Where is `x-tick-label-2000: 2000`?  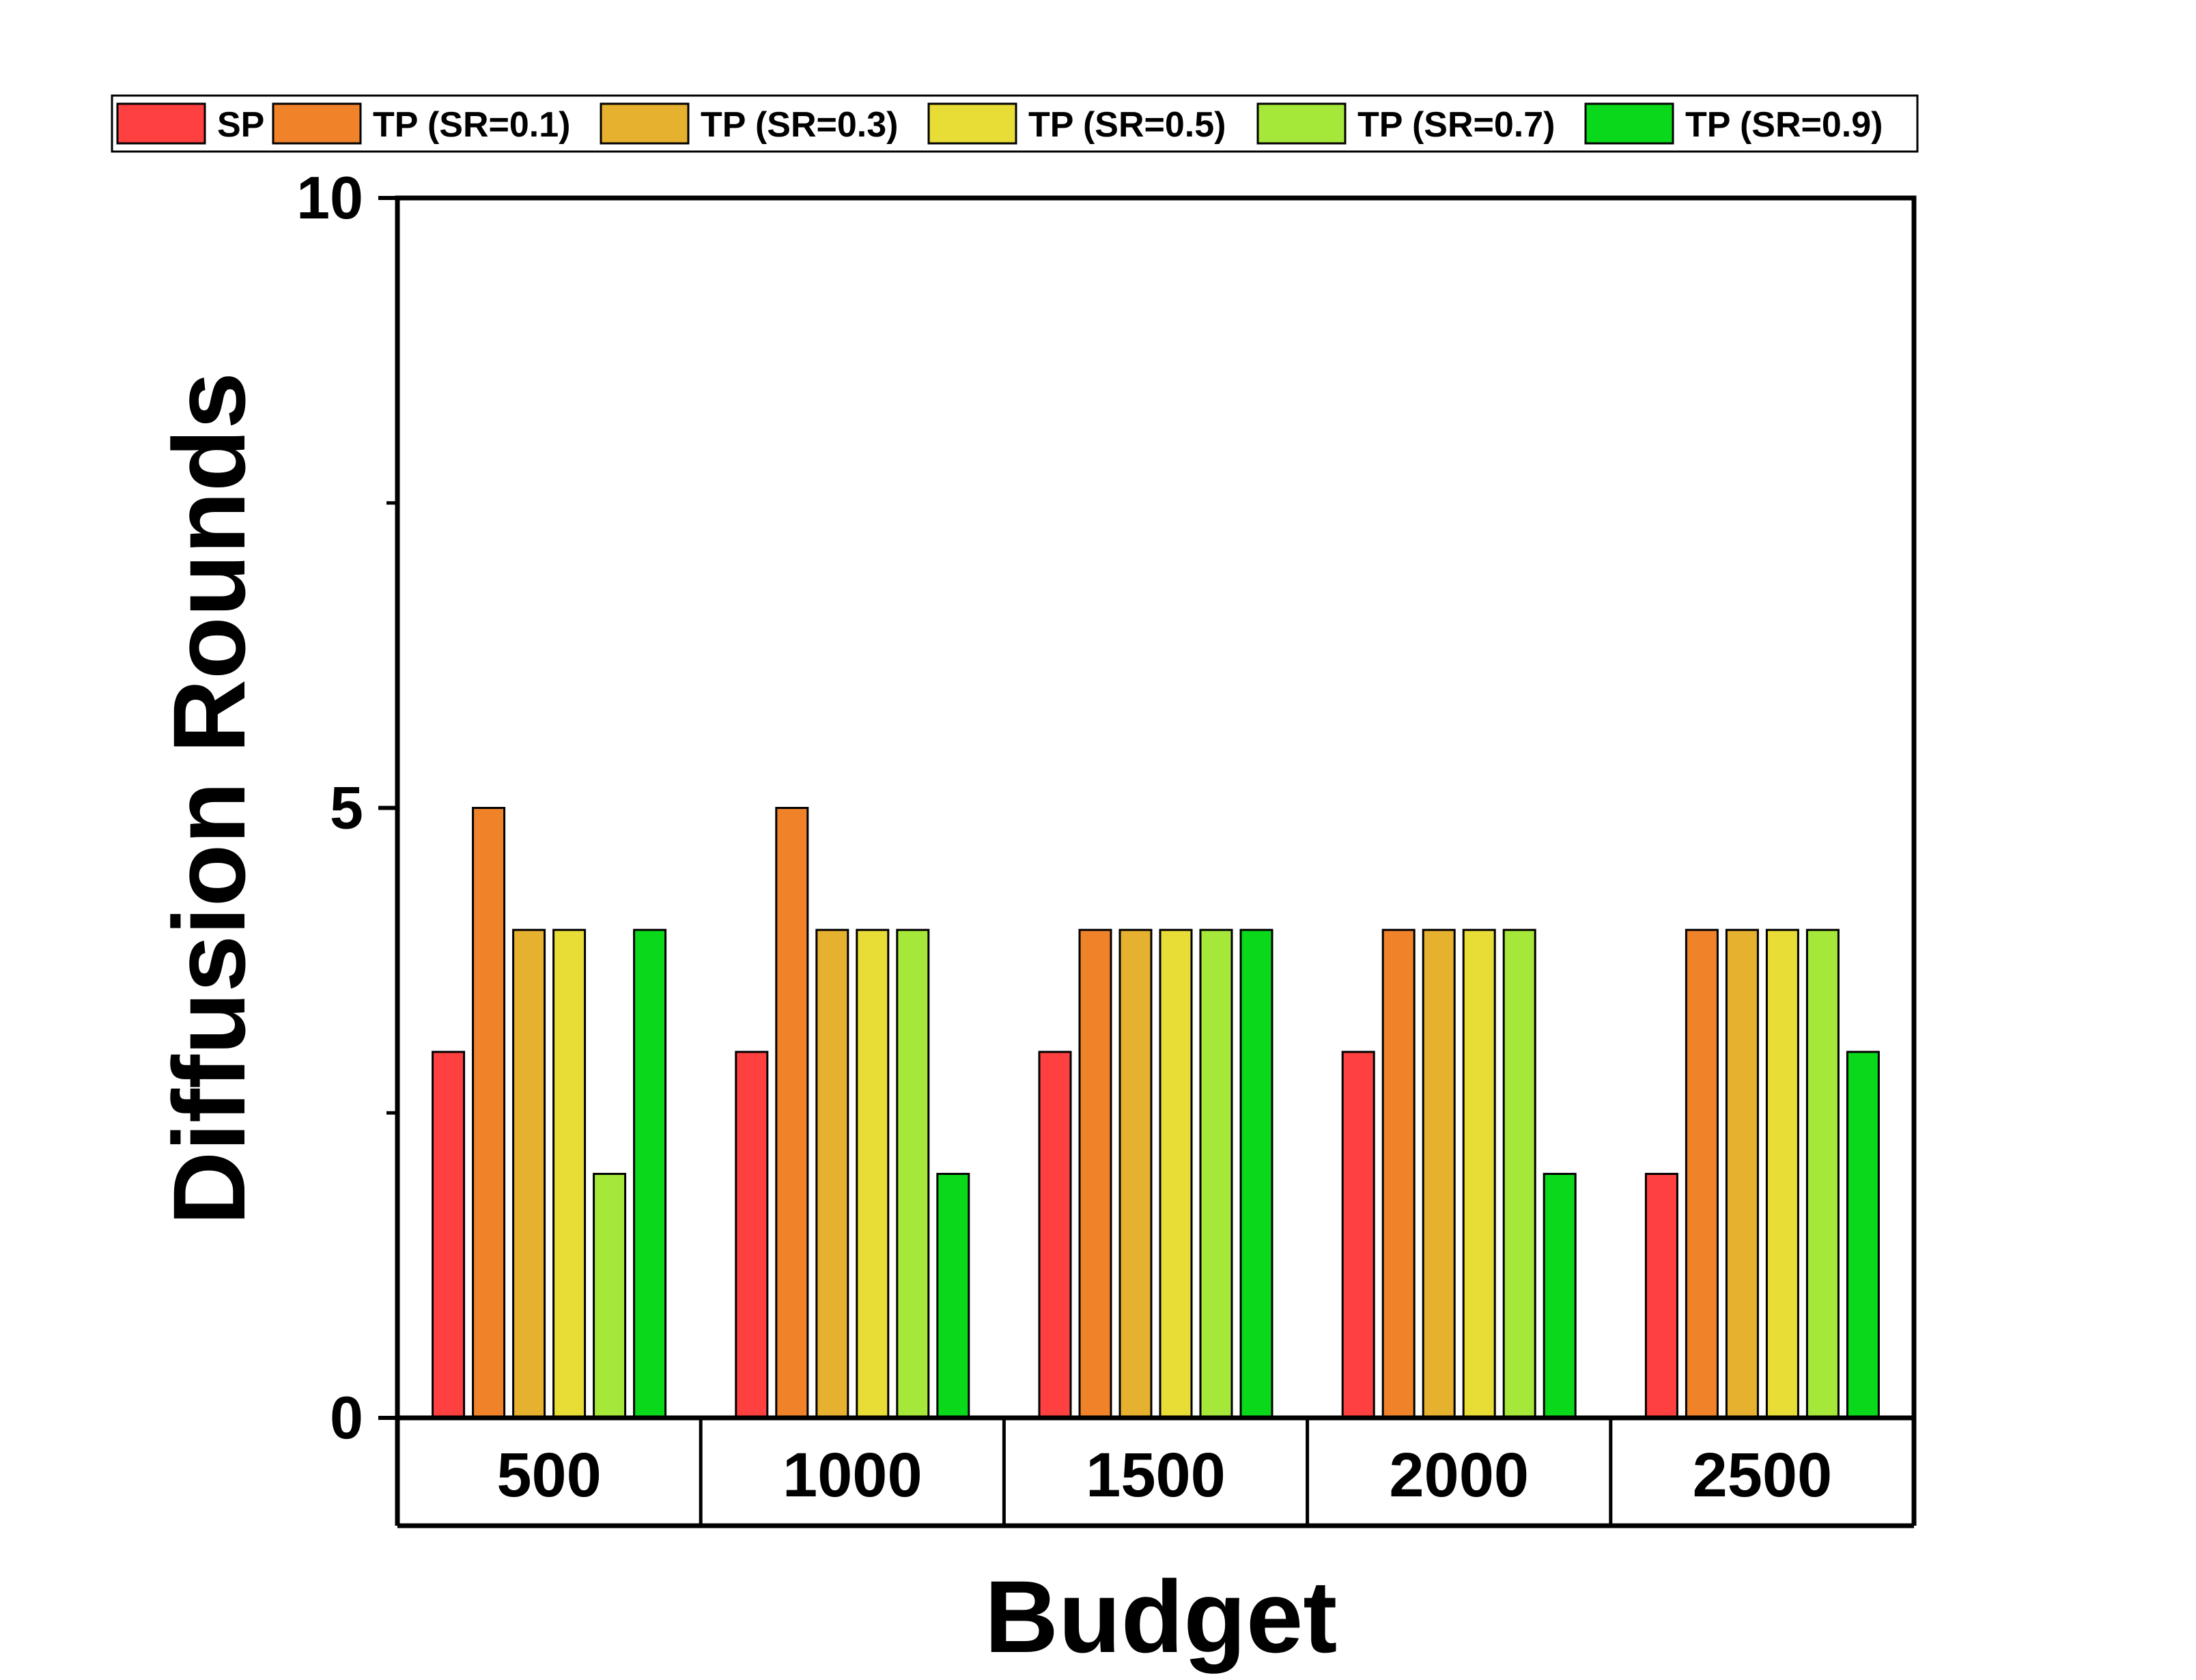 x-tick-label-2000: 2000 is located at coordinates (1459, 1475).